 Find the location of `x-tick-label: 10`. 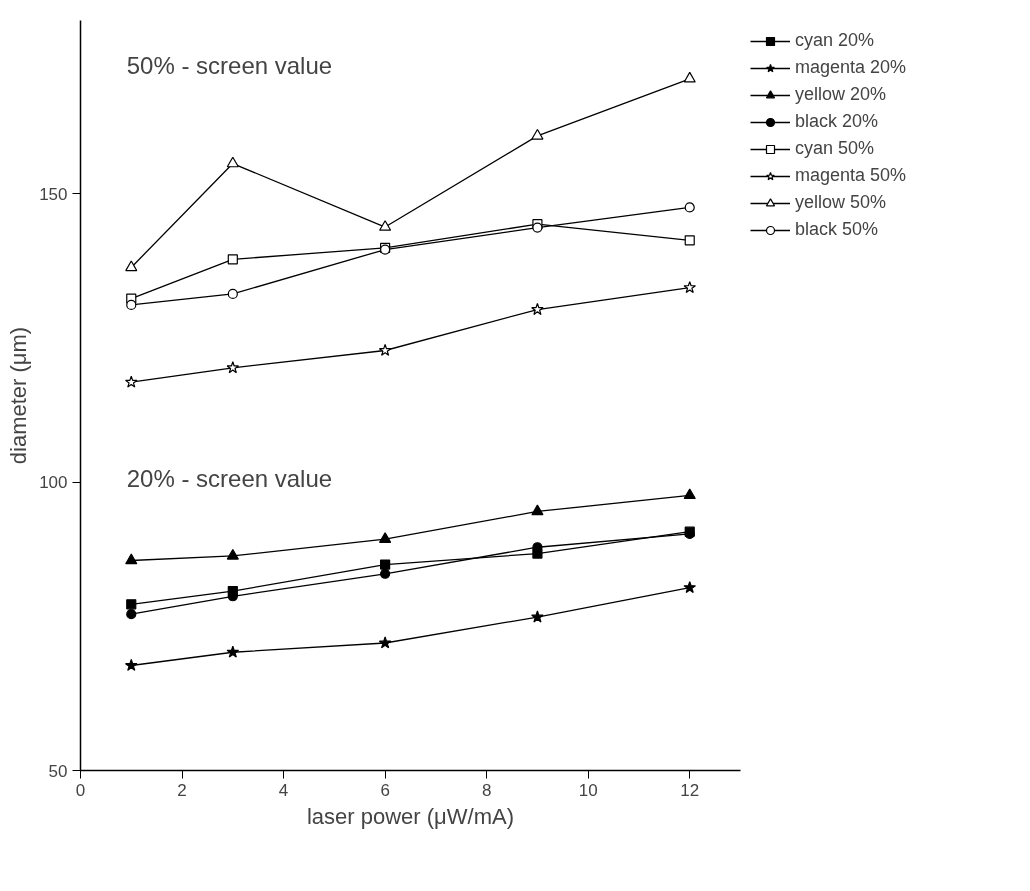

x-tick-label: 10 is located at coordinates (588, 790).